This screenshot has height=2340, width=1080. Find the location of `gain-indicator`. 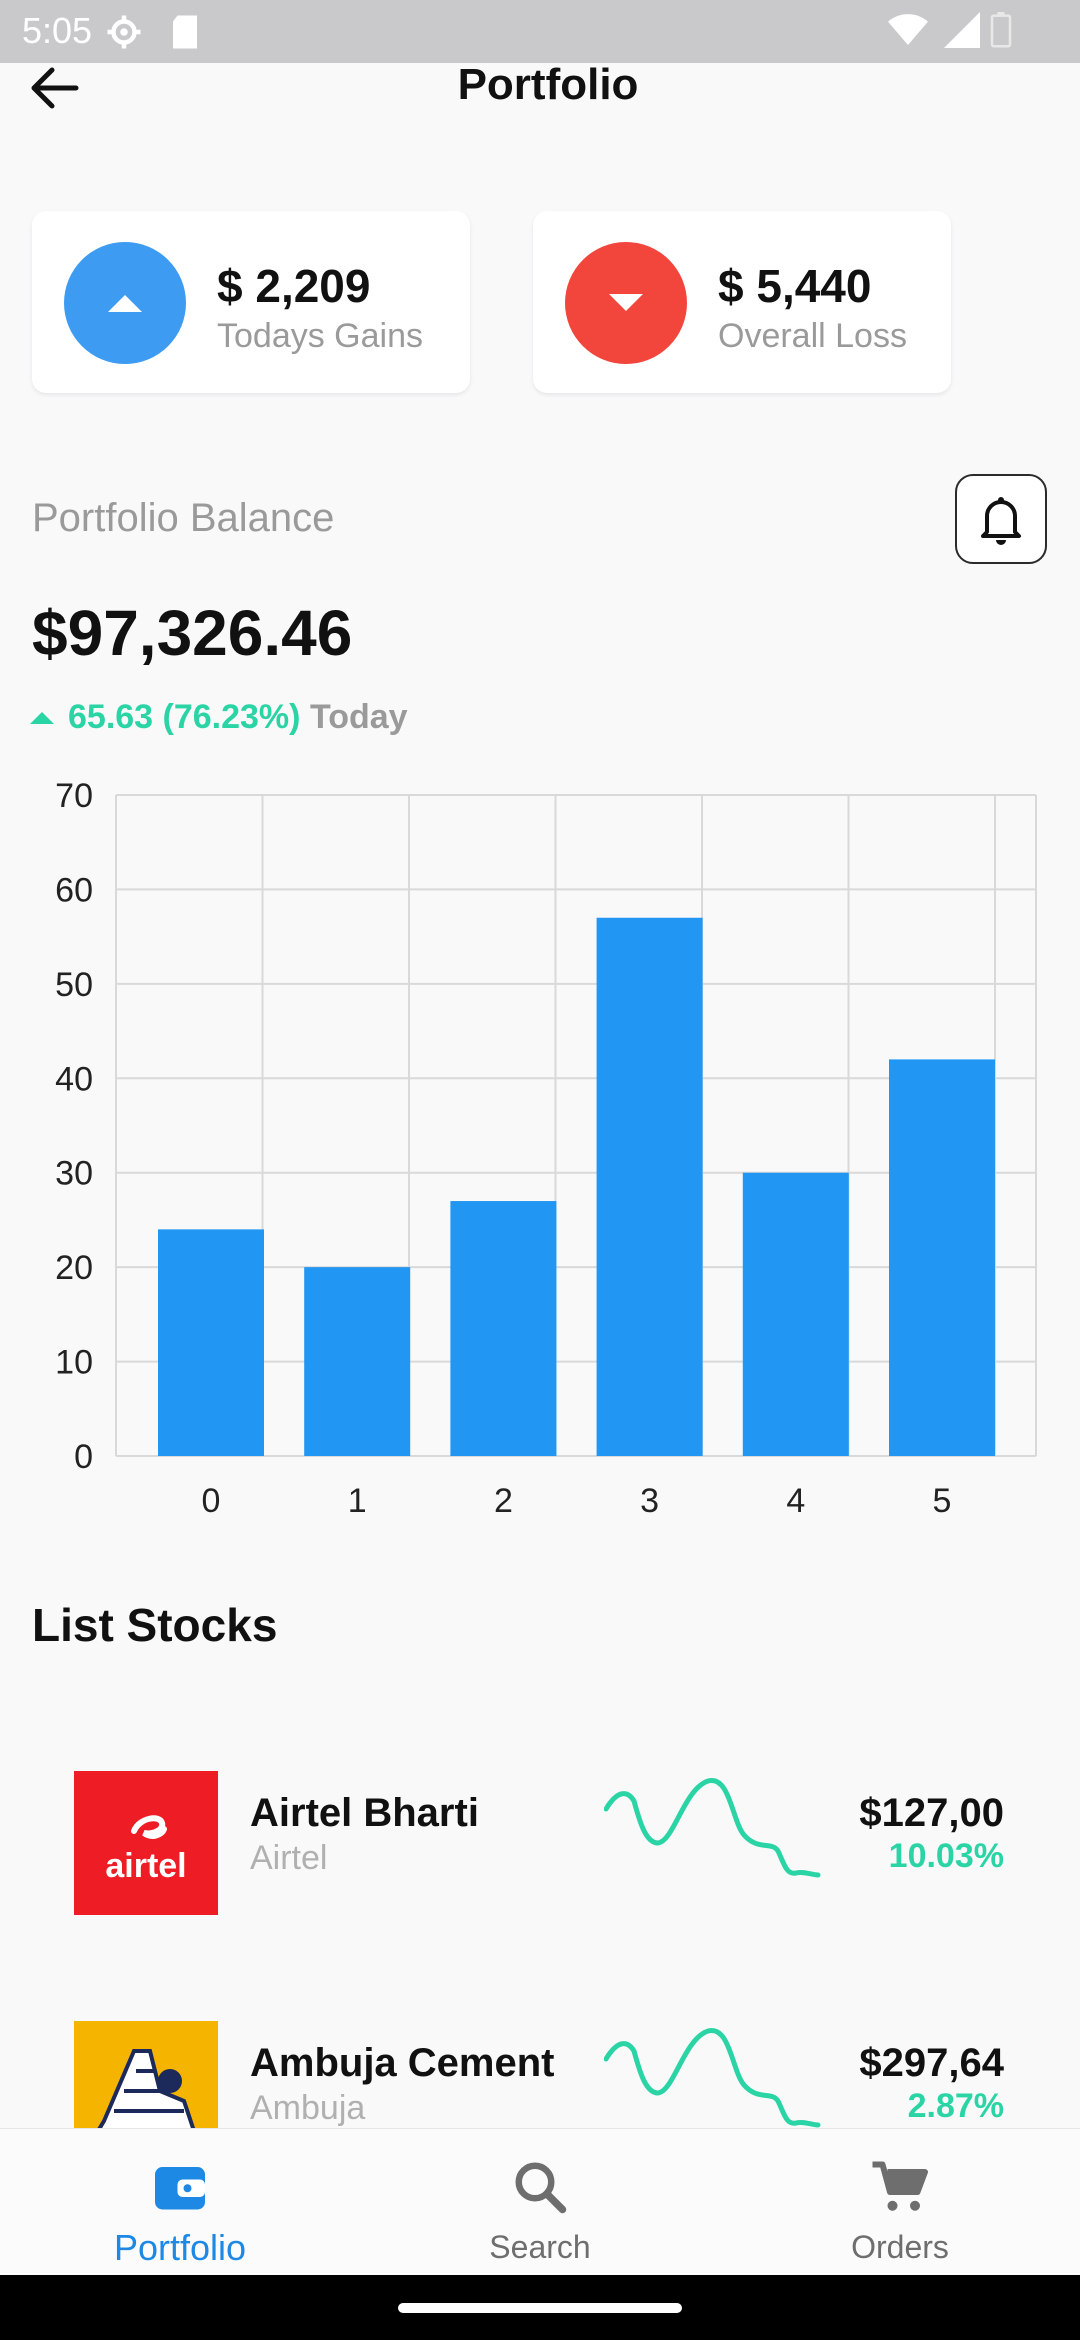

gain-indicator is located at coordinates (125, 303).